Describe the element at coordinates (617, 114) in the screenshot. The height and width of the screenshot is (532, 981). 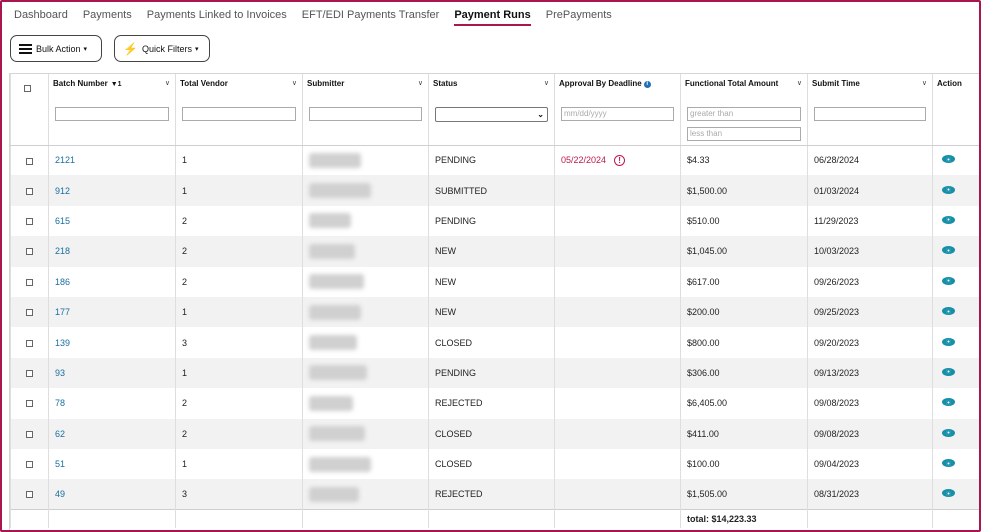
I see `deadline-date-filter-input: mm/dd/yyyy` at that location.